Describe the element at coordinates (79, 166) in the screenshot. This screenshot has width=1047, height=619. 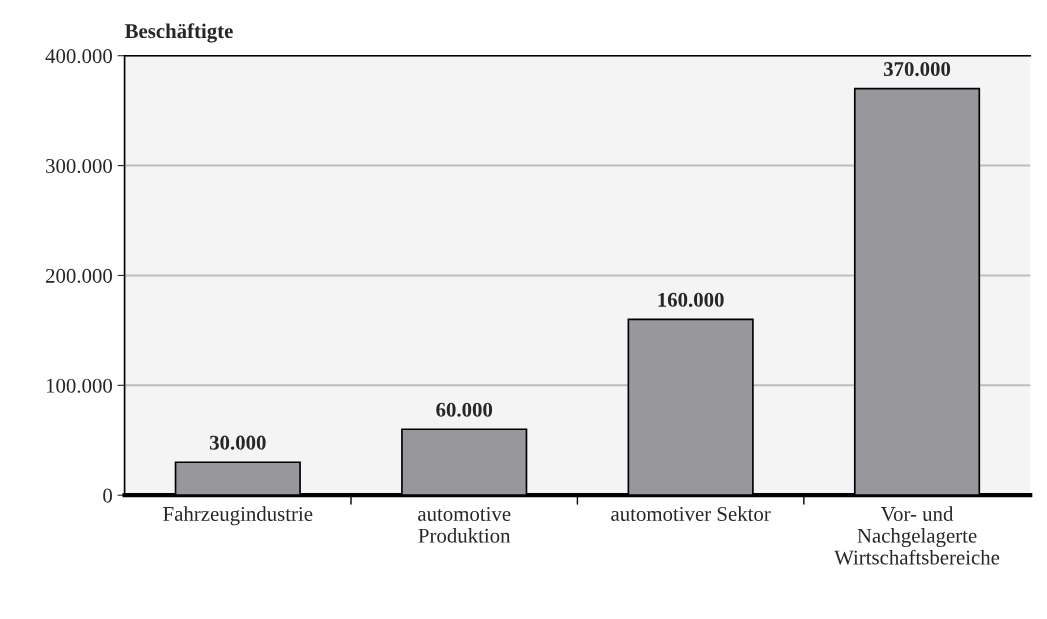
I see `y-tick-label: 300.000` at that location.